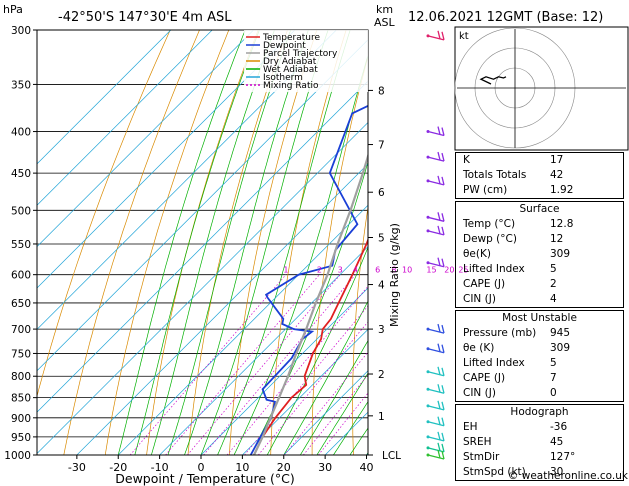 The width and height of the screenshot is (629, 486). I want to click on date-title: 12.06.2021 12GMT (Base: 12), so click(505, 17).